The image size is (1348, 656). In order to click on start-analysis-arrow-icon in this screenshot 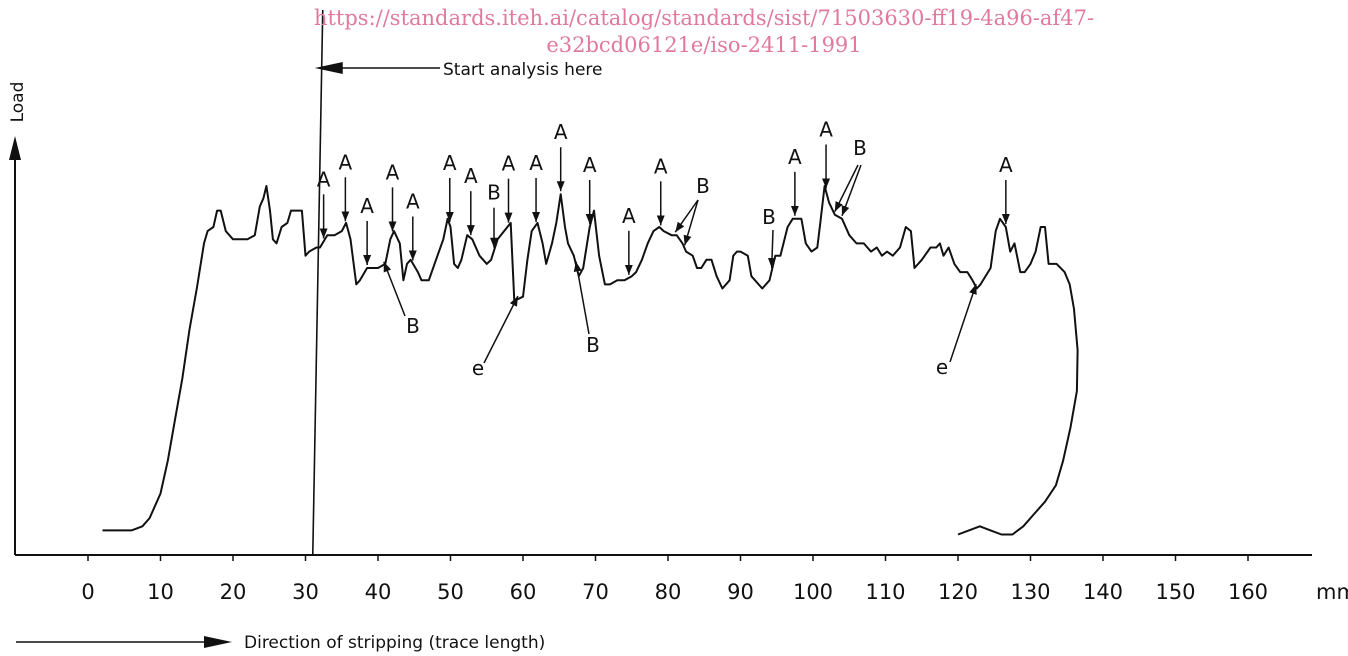, I will do `click(328, 68)`.